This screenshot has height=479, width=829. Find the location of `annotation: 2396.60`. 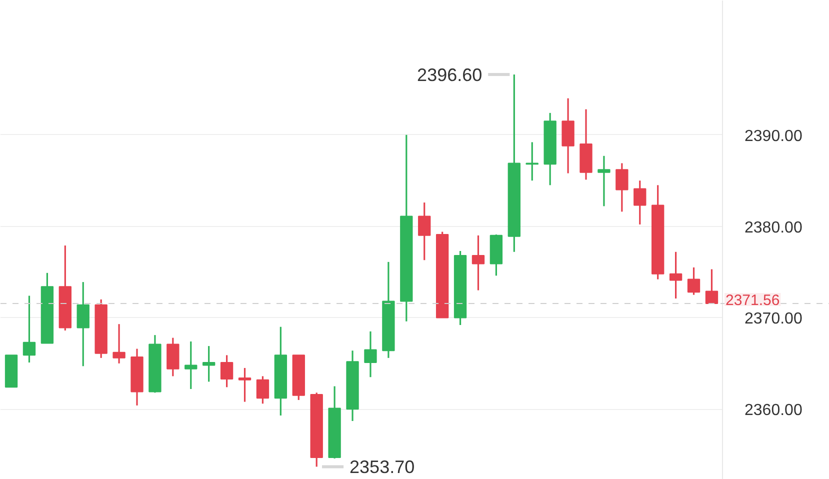

annotation: 2396.60 is located at coordinates (449, 75).